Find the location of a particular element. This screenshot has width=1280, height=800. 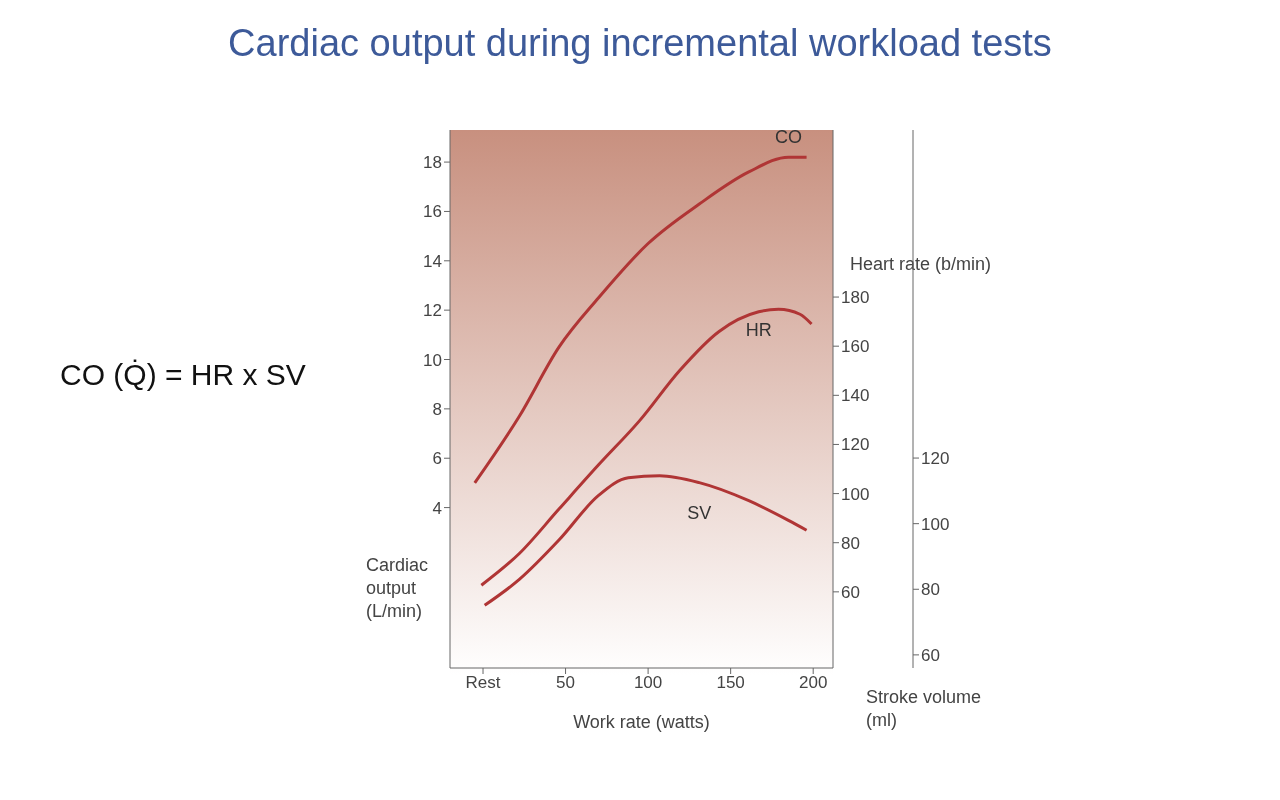

y-tick-label: 10 is located at coordinates (432, 360).